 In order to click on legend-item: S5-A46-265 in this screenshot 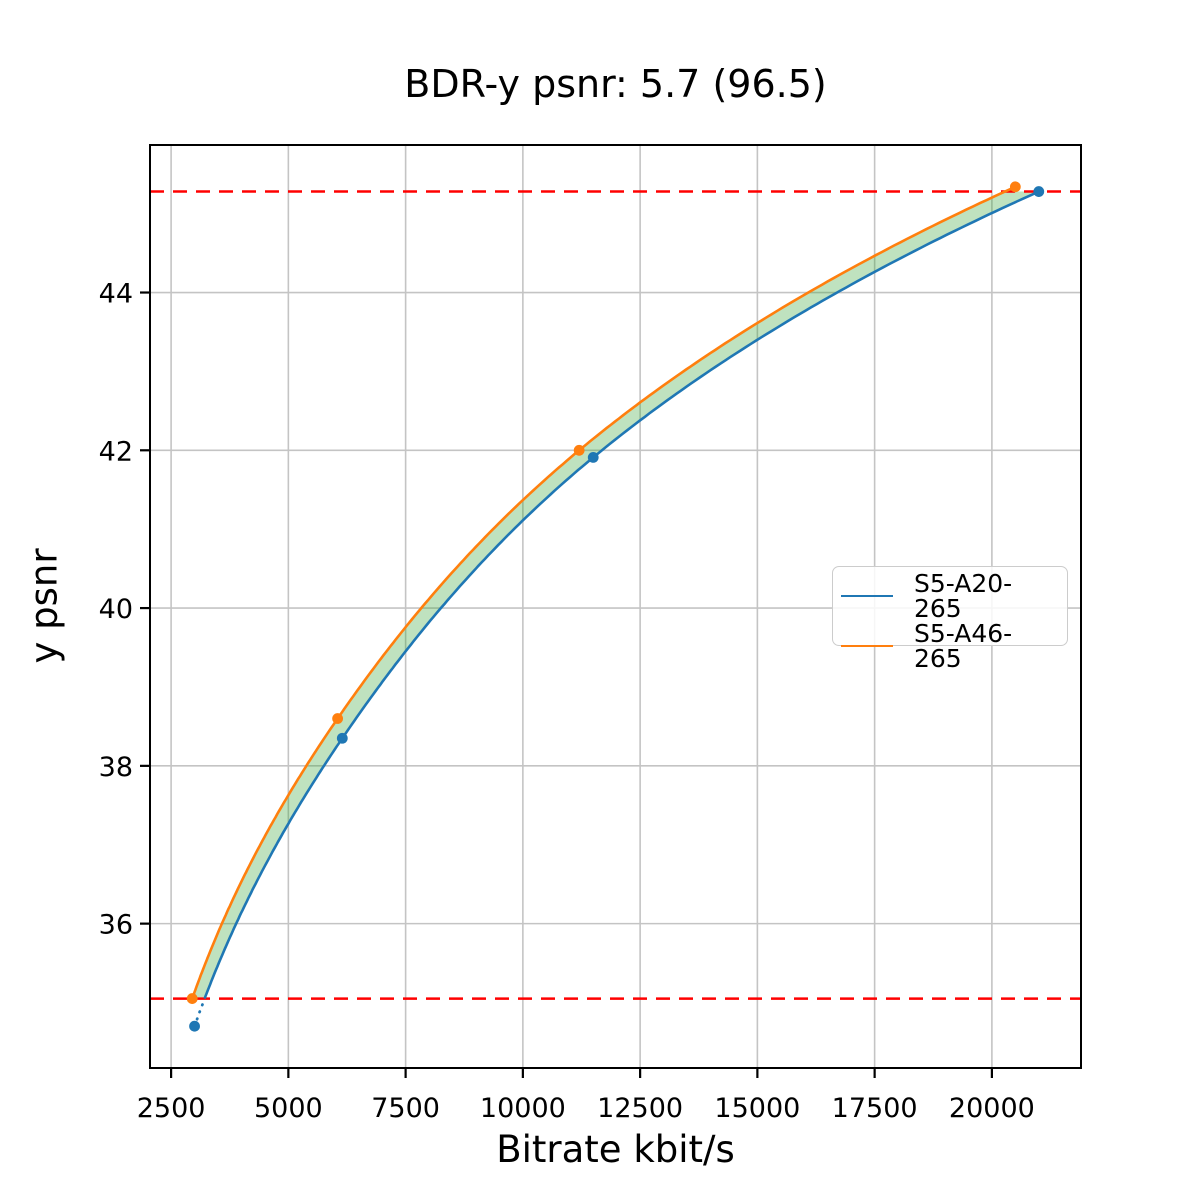, I will do `click(949, 646)`.